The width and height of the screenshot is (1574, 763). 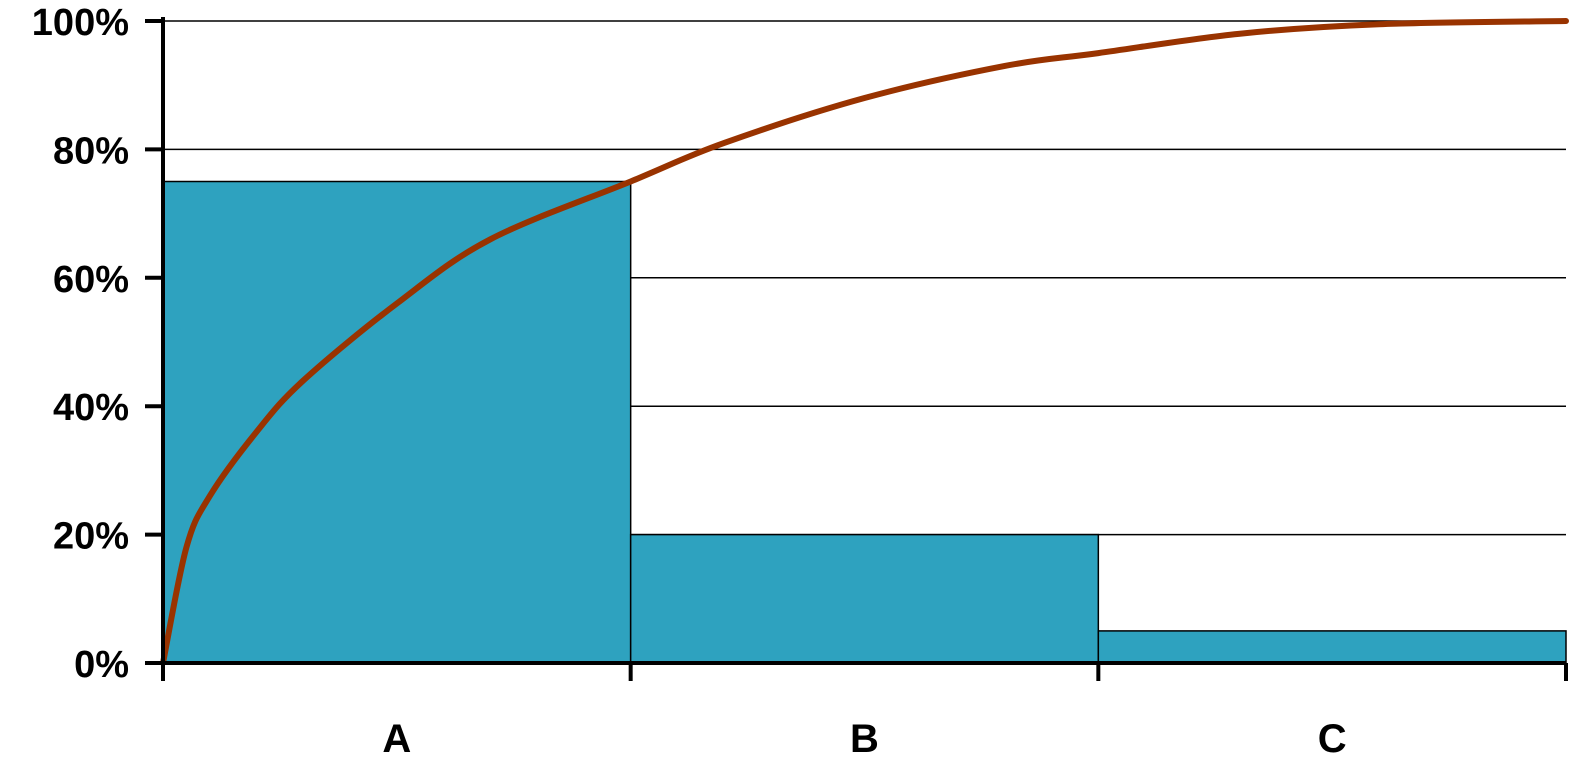 I want to click on x-tick-labels: A B C, so click(x=864, y=739).